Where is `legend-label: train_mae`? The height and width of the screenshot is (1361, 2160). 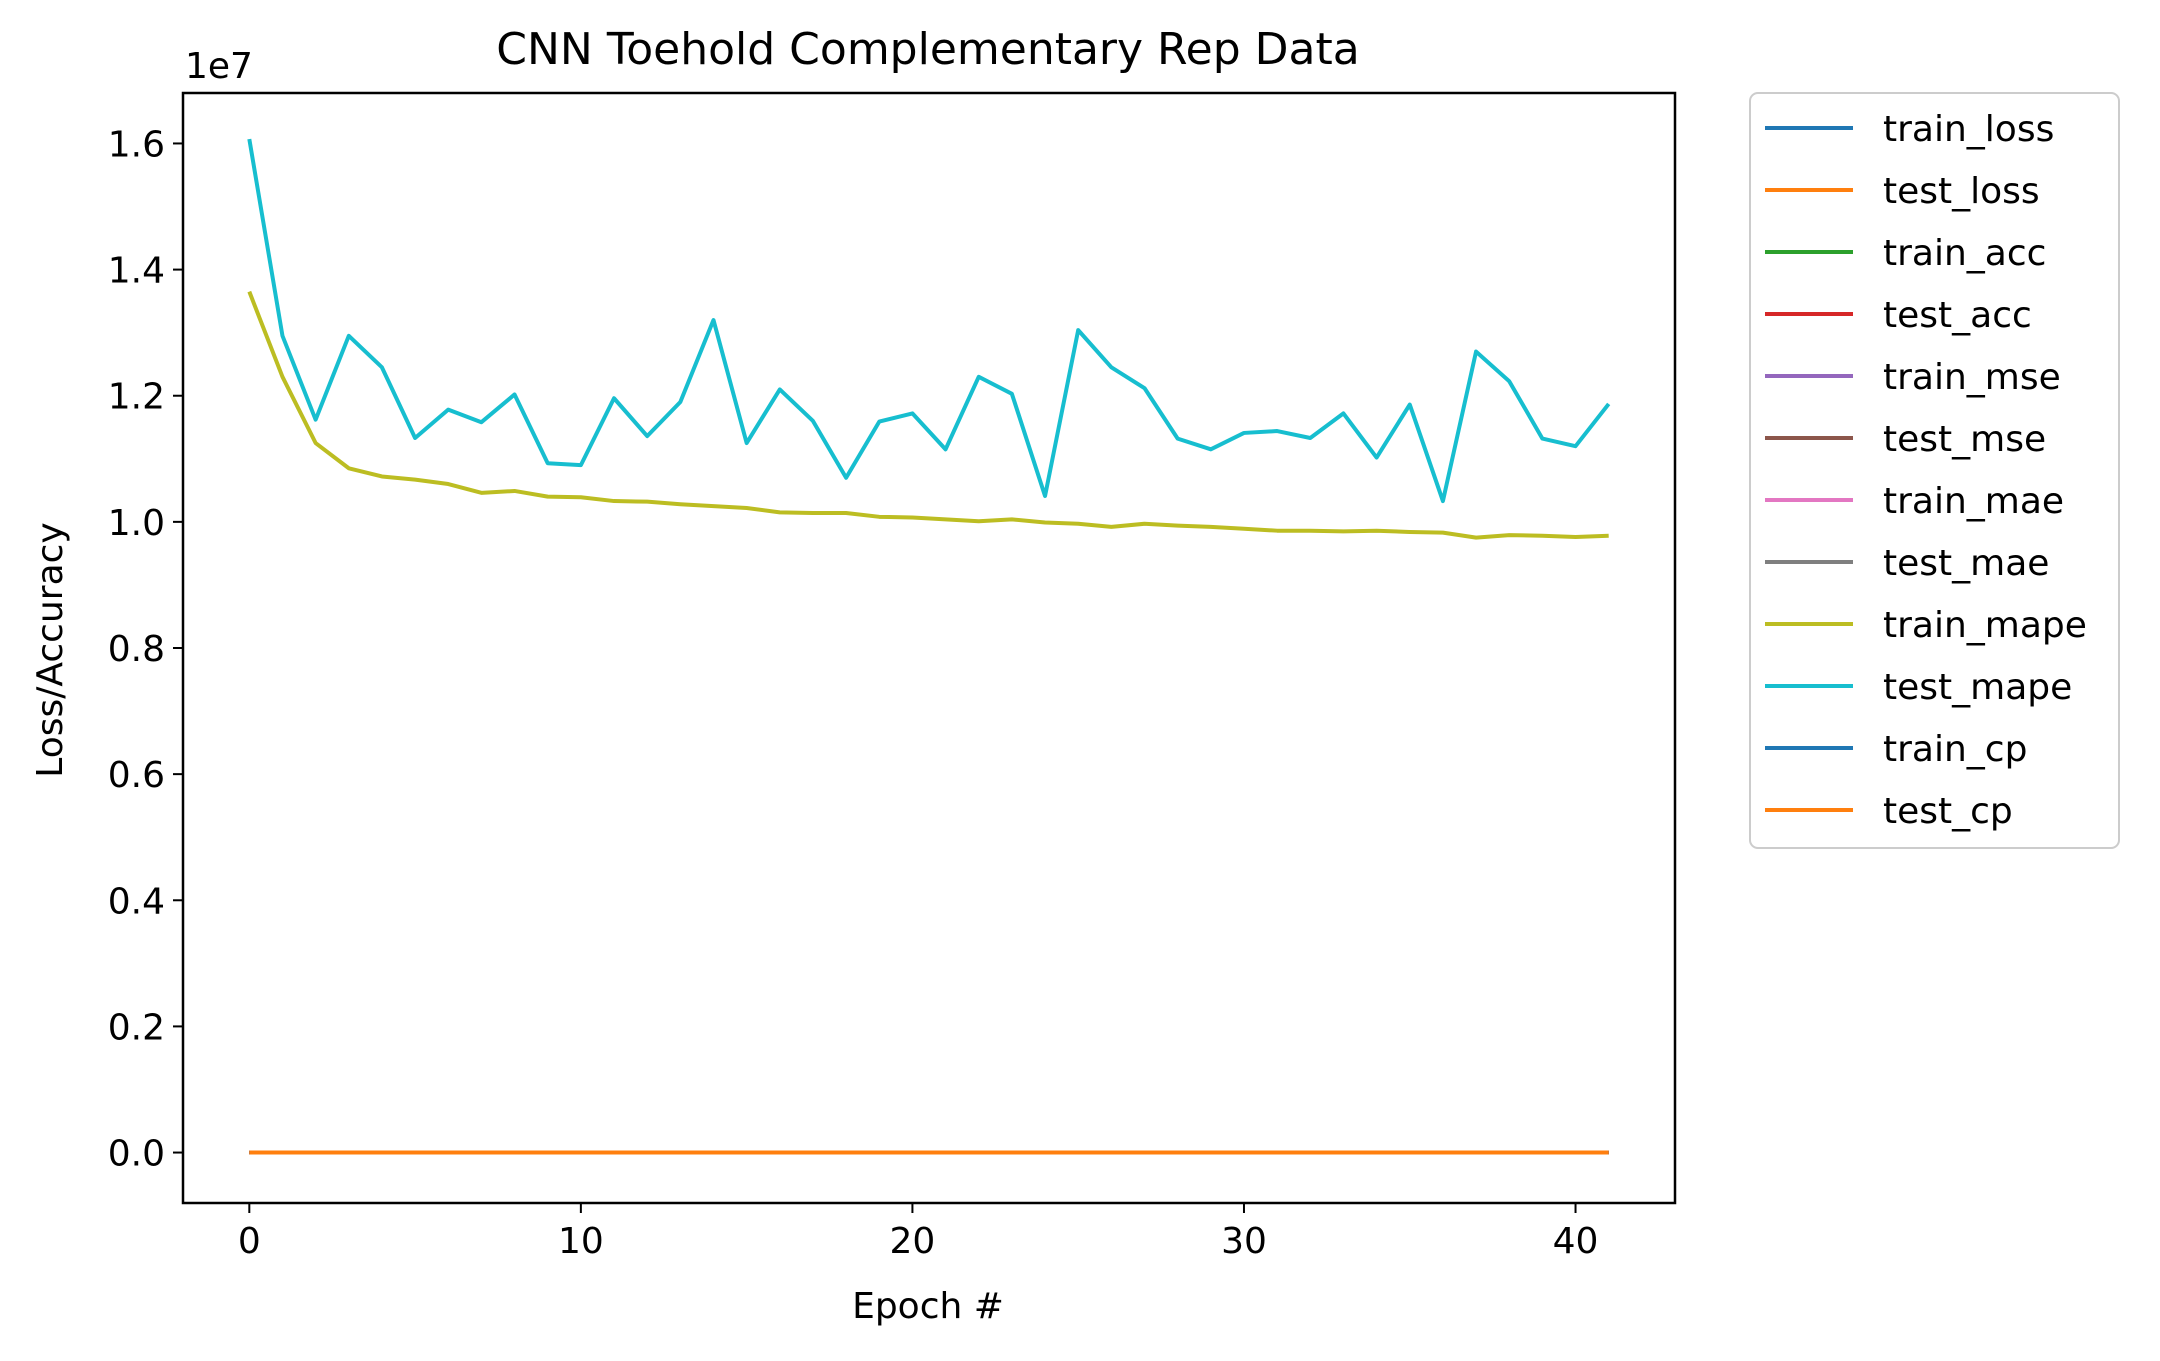
legend-label: train_mae is located at coordinates (1973, 501).